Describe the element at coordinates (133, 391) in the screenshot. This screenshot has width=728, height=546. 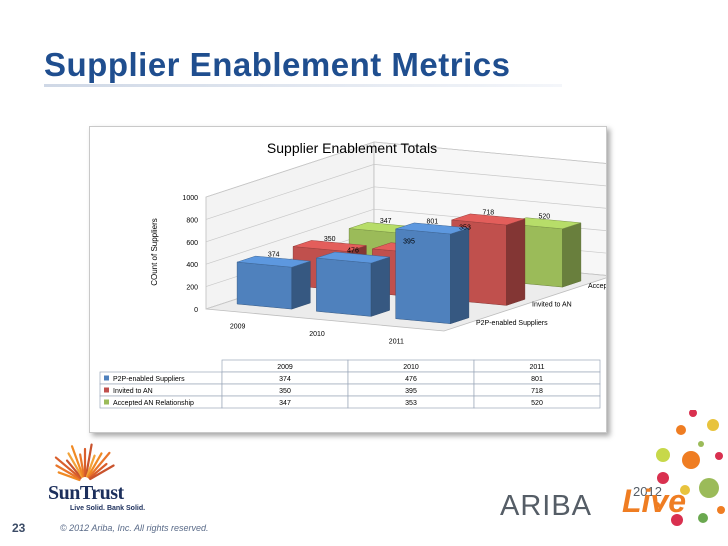
I see `table-row-label: Invited to AN` at that location.